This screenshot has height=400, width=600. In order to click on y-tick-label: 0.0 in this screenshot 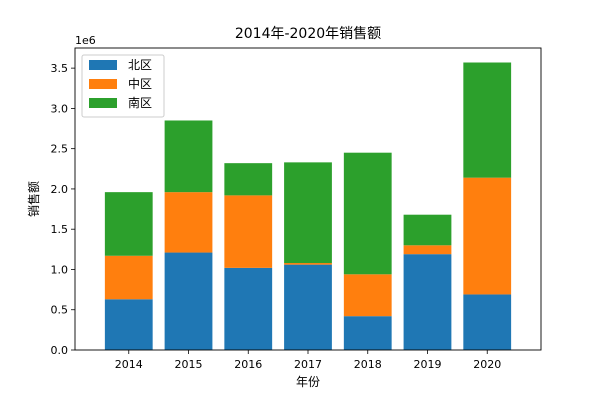, I will do `click(60, 350)`.